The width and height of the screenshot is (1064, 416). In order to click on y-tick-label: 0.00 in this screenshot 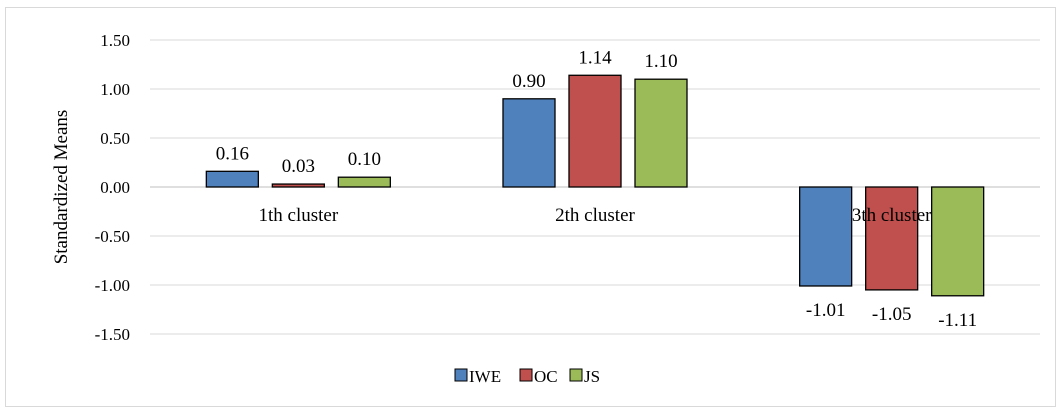, I will do `click(115, 187)`.